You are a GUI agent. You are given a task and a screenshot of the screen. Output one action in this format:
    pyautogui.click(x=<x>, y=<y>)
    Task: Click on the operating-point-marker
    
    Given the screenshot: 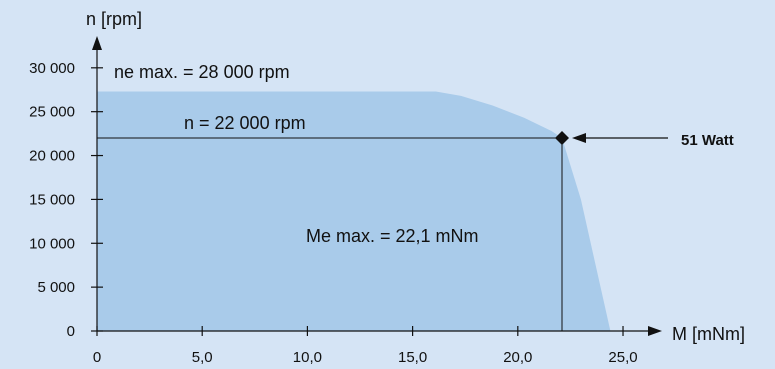 What is the action you would take?
    pyautogui.click(x=562, y=138)
    